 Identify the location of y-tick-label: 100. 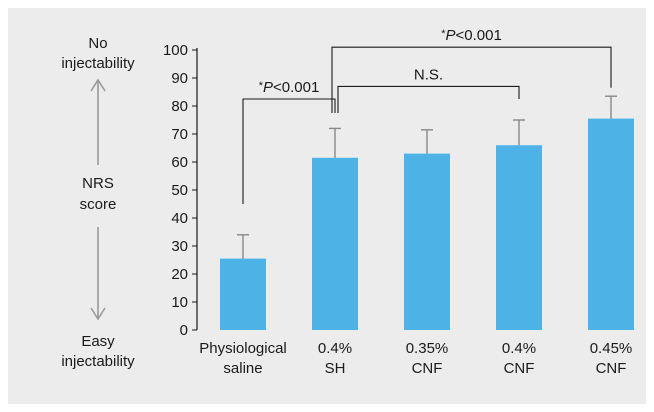
(175, 50).